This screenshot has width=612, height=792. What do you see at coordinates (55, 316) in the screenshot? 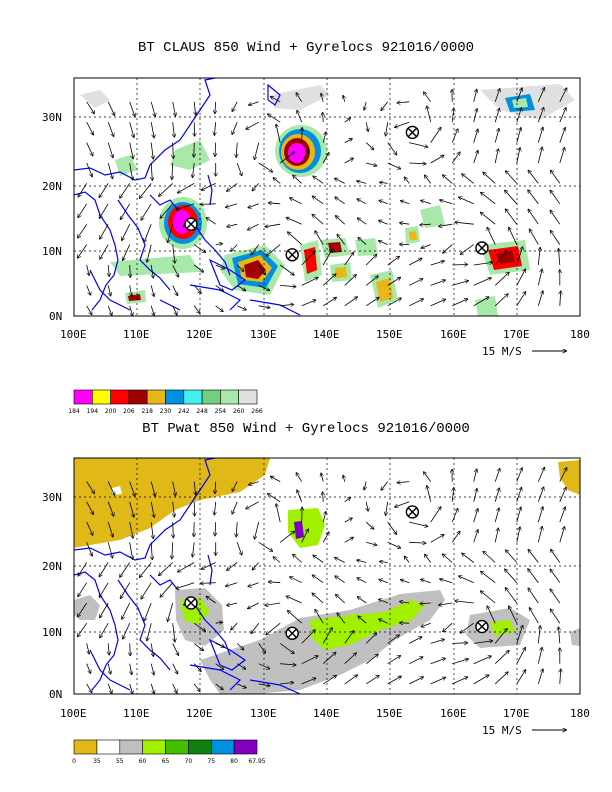
I see `lat-label: 0N` at bounding box center [55, 316].